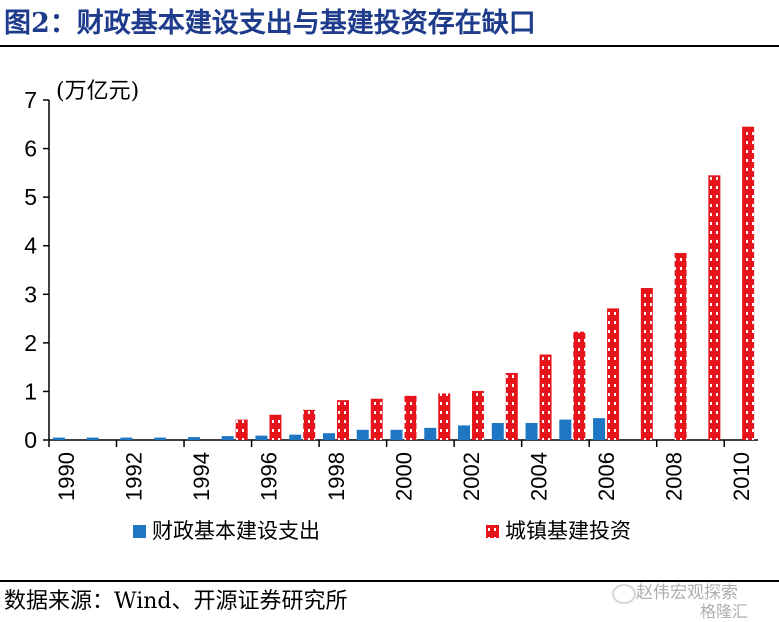  Describe the element at coordinates (606, 476) in the screenshot. I see `x-tick-label: 2006` at that location.